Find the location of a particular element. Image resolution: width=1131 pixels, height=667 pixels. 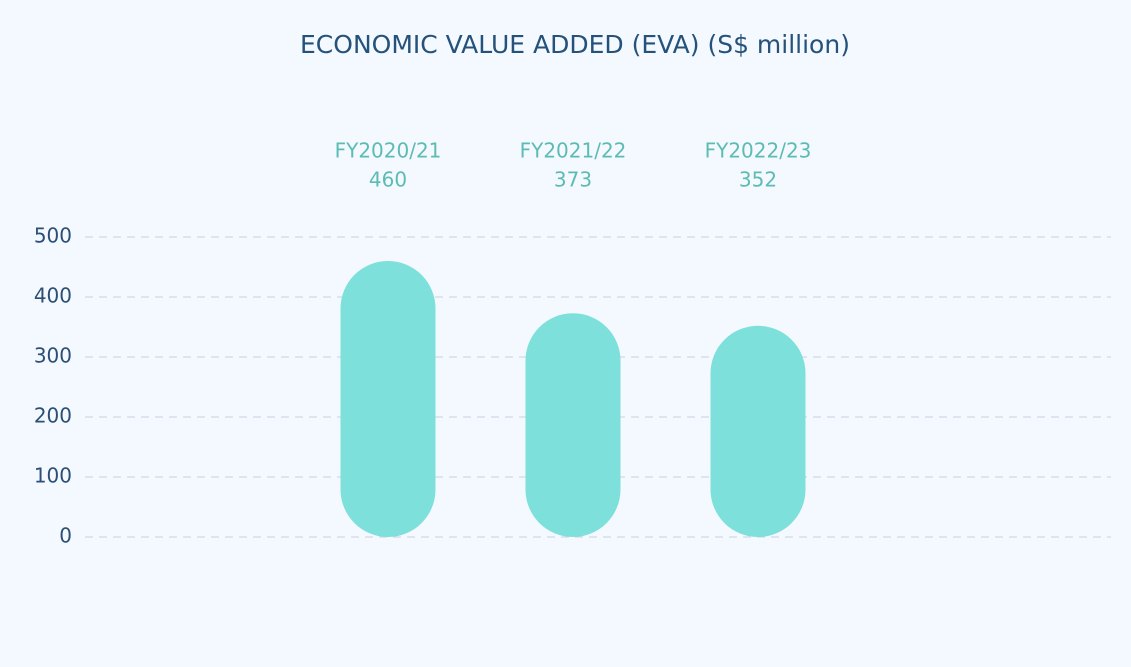

value-label: 460 is located at coordinates (388, 180).